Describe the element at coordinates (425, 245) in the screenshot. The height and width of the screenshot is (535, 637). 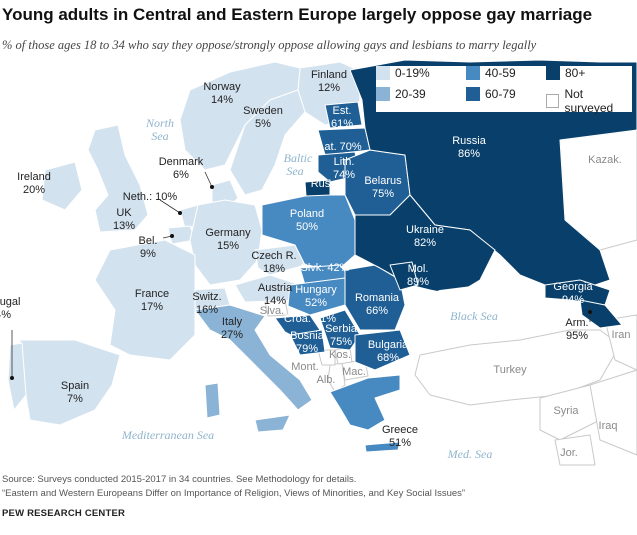
I see `country-ukraine` at that location.